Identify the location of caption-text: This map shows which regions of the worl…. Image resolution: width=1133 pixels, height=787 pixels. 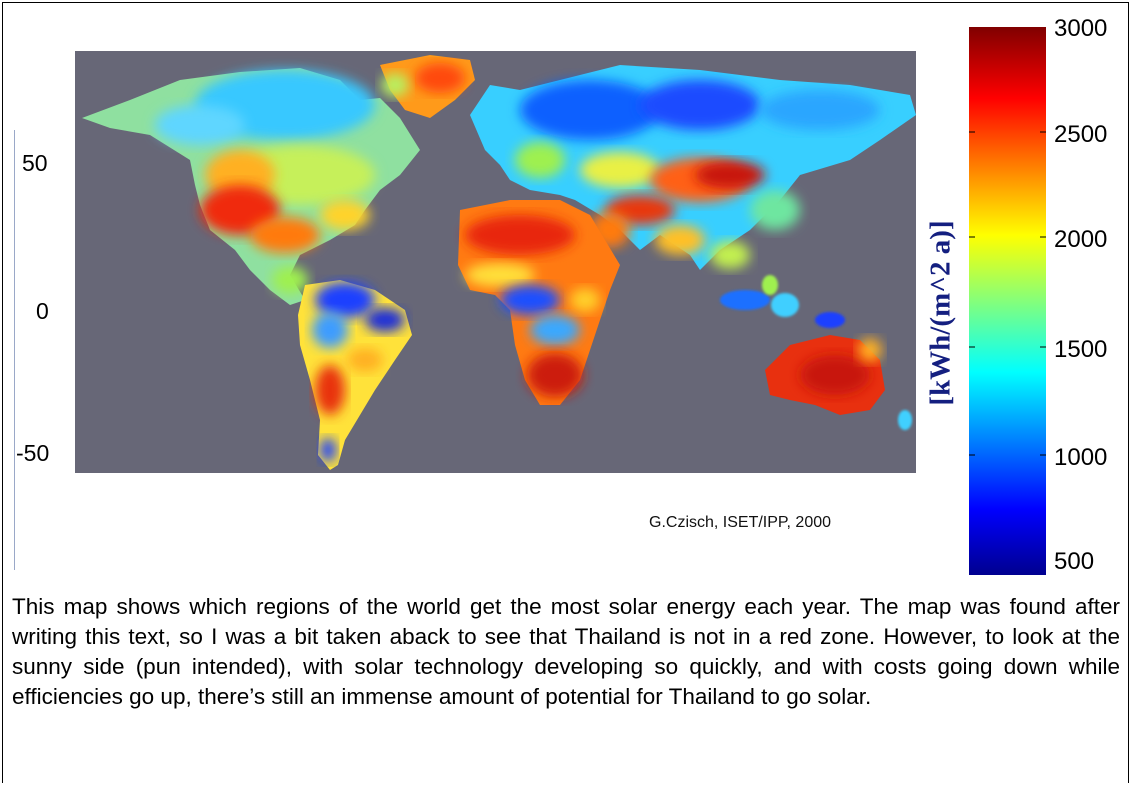
(566, 651).